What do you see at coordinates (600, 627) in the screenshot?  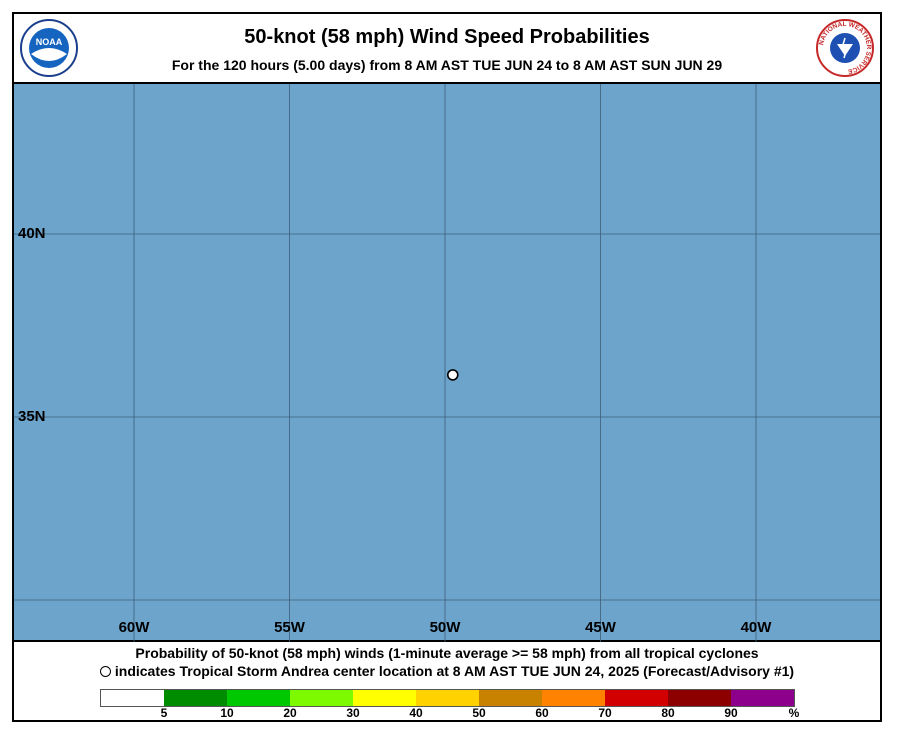 I see `lon-label-45w: 45W` at bounding box center [600, 627].